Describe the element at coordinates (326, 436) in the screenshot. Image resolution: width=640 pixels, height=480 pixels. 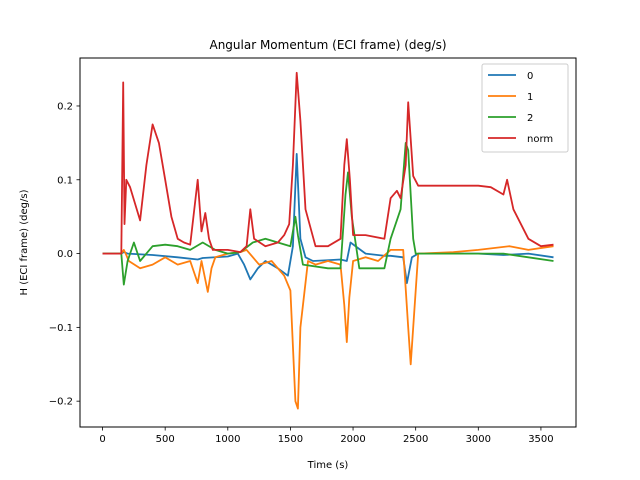
I see `x-axis: 0 500 1000 1500 2000 2500 3000 3500` at that location.